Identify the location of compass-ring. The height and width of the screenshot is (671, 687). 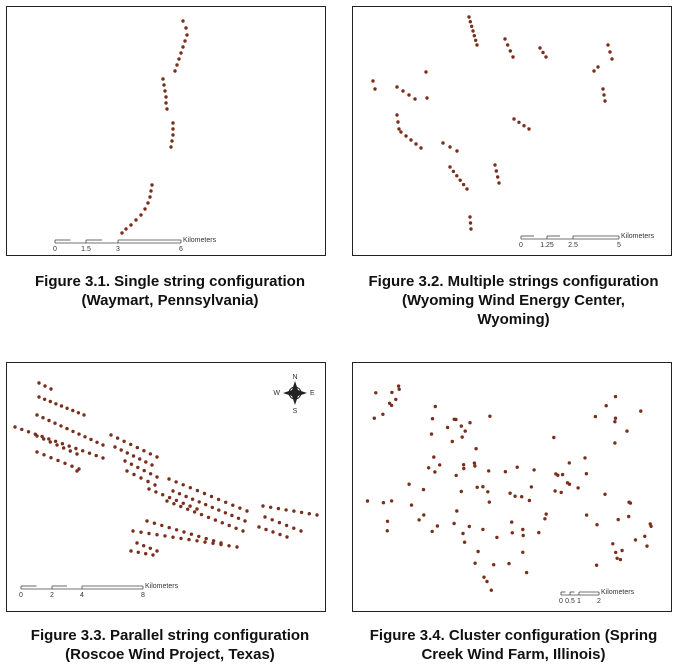
(295, 393).